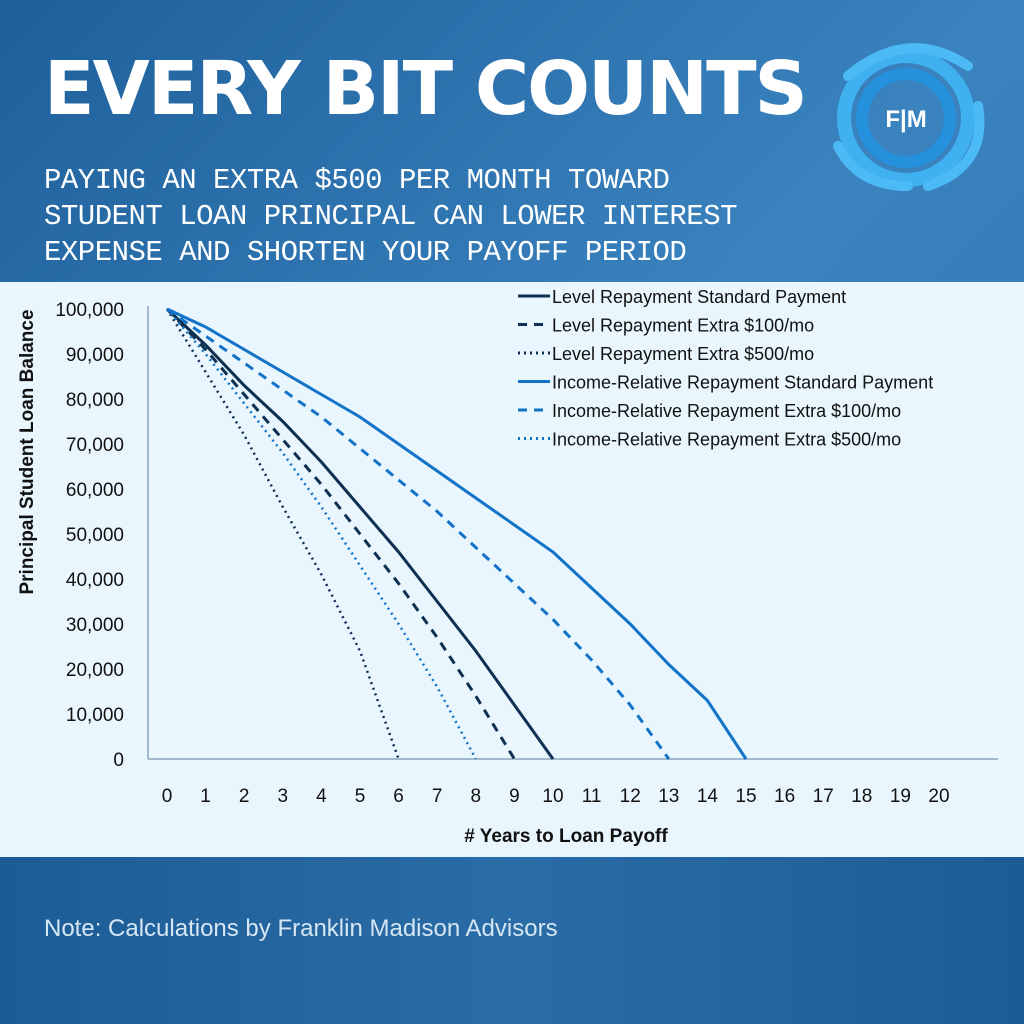  What do you see at coordinates (566, 836) in the screenshot?
I see `x-axis-title: # Years to Loan Payoff` at bounding box center [566, 836].